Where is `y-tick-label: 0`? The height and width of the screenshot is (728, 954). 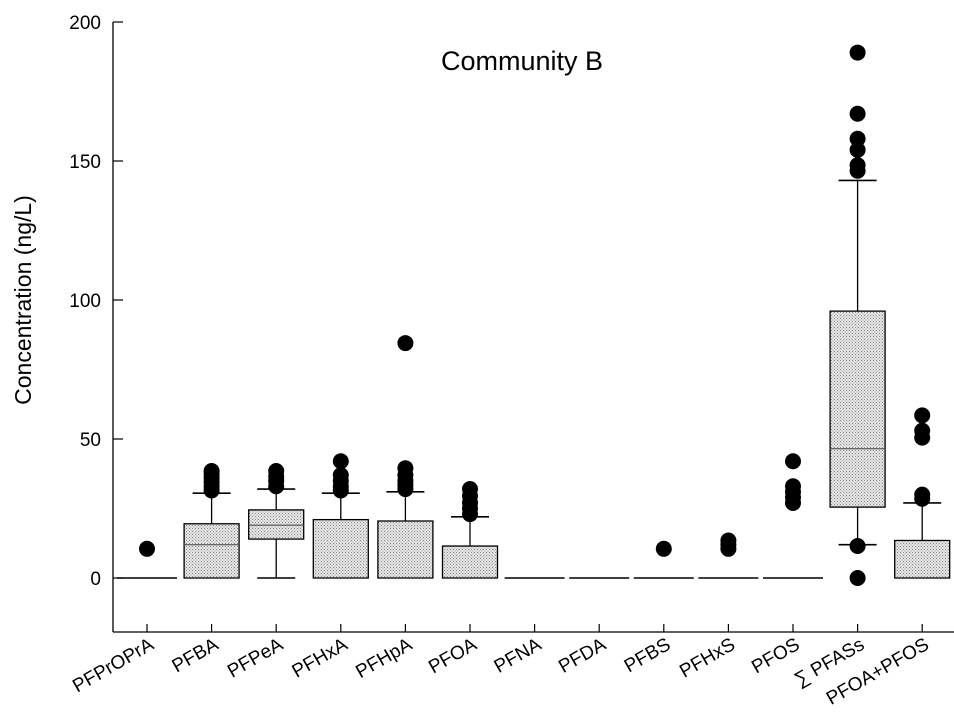
y-tick-label: 0 is located at coordinates (95, 579).